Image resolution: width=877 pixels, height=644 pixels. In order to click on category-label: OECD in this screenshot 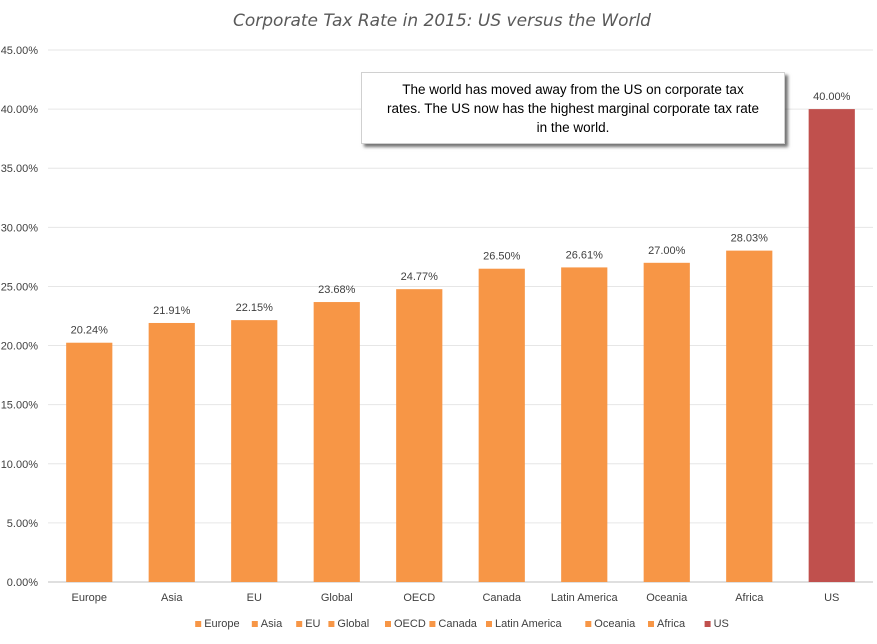, I will do `click(419, 598)`.